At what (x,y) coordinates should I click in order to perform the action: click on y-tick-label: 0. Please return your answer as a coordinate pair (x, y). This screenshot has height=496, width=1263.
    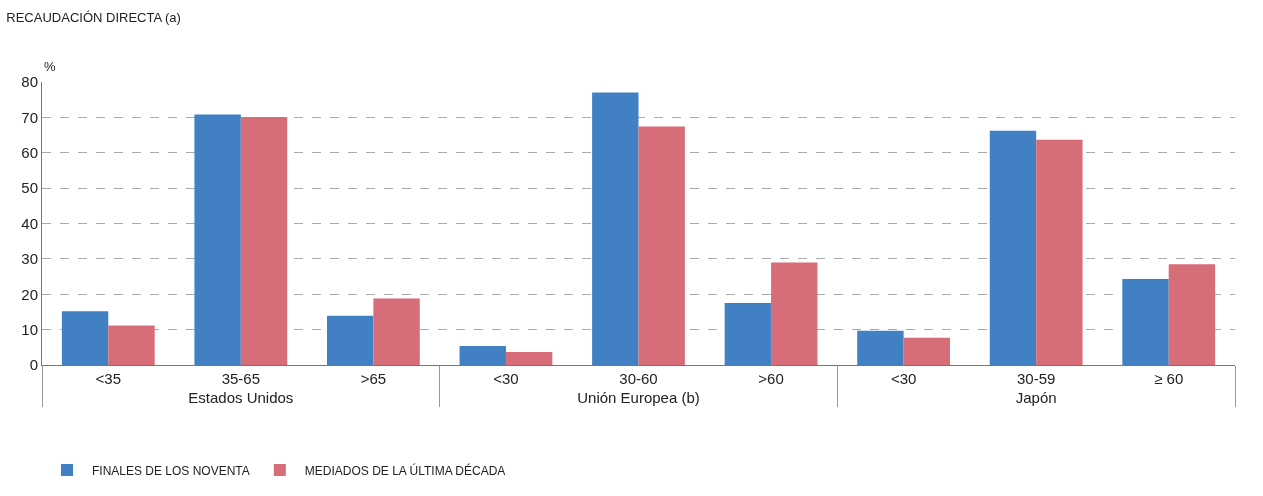
    Looking at the image, I should click on (33, 365).